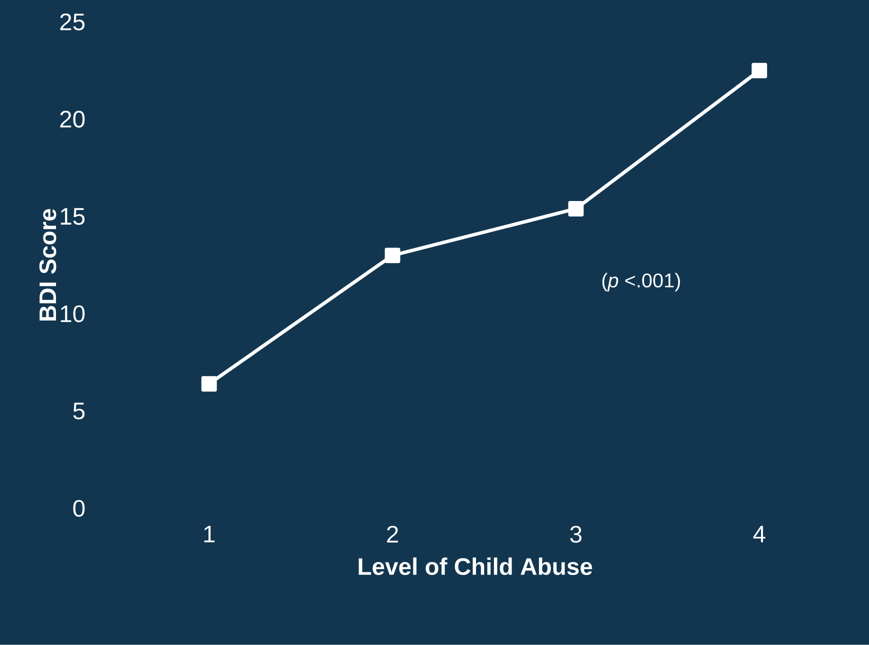  What do you see at coordinates (72, 119) in the screenshot?
I see `y-tick-label: 20` at bounding box center [72, 119].